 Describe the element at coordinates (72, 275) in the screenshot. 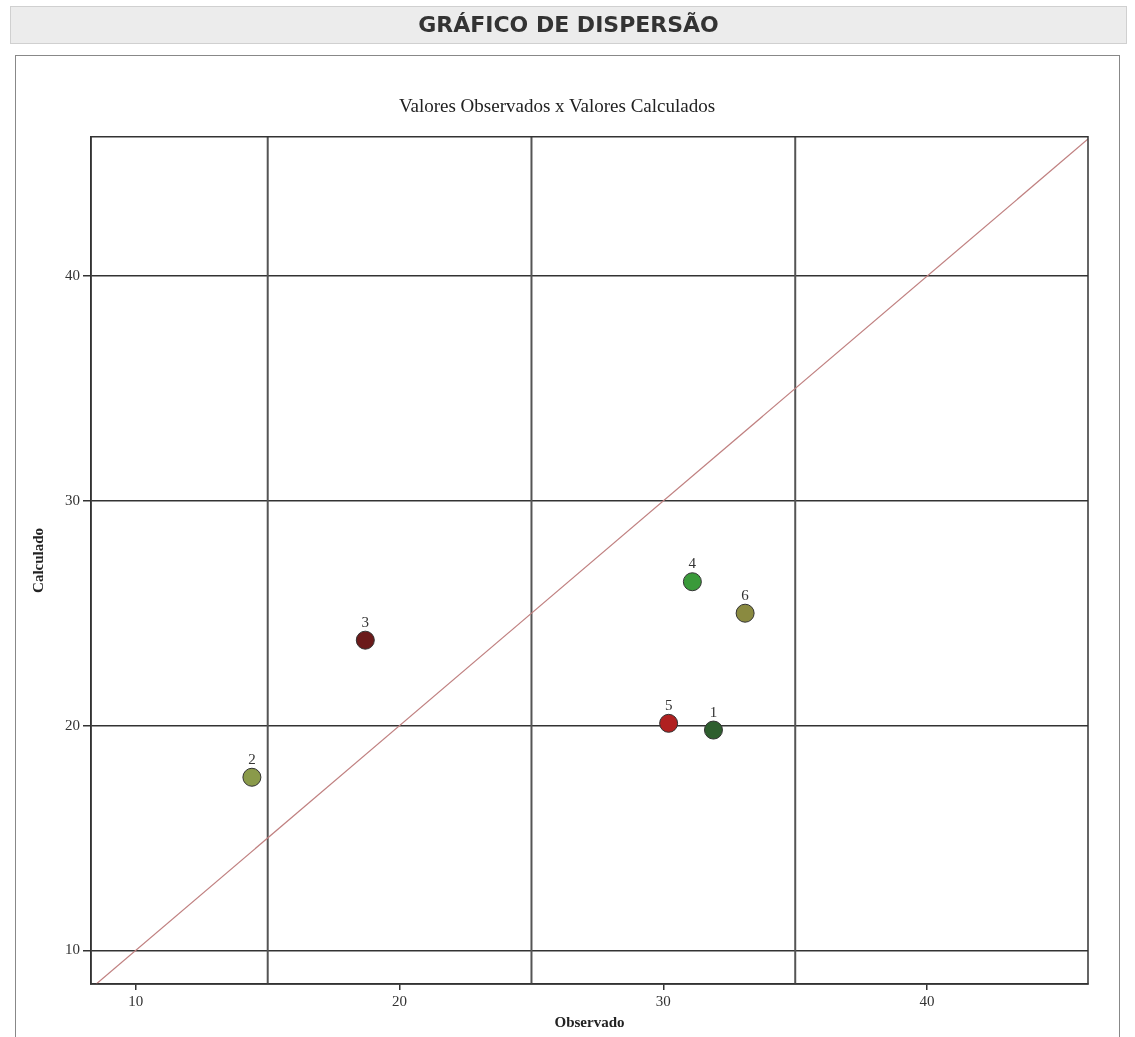

I see `y-tick-label: 40` at that location.